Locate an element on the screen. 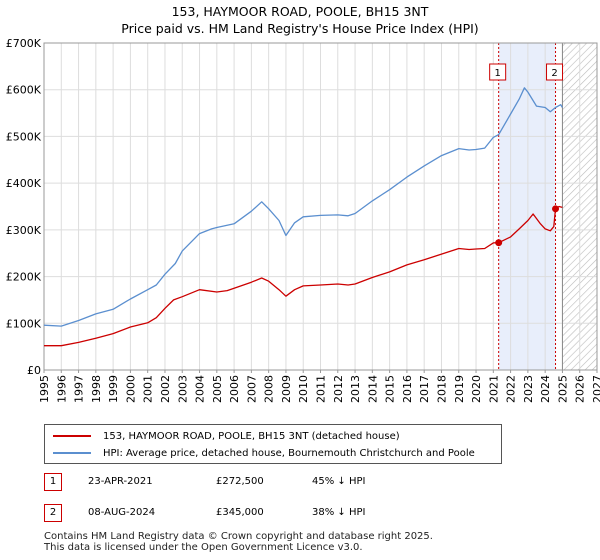 The width and height of the screenshot is (600, 560). x-tick-label: 2017 is located at coordinates (424, 389).